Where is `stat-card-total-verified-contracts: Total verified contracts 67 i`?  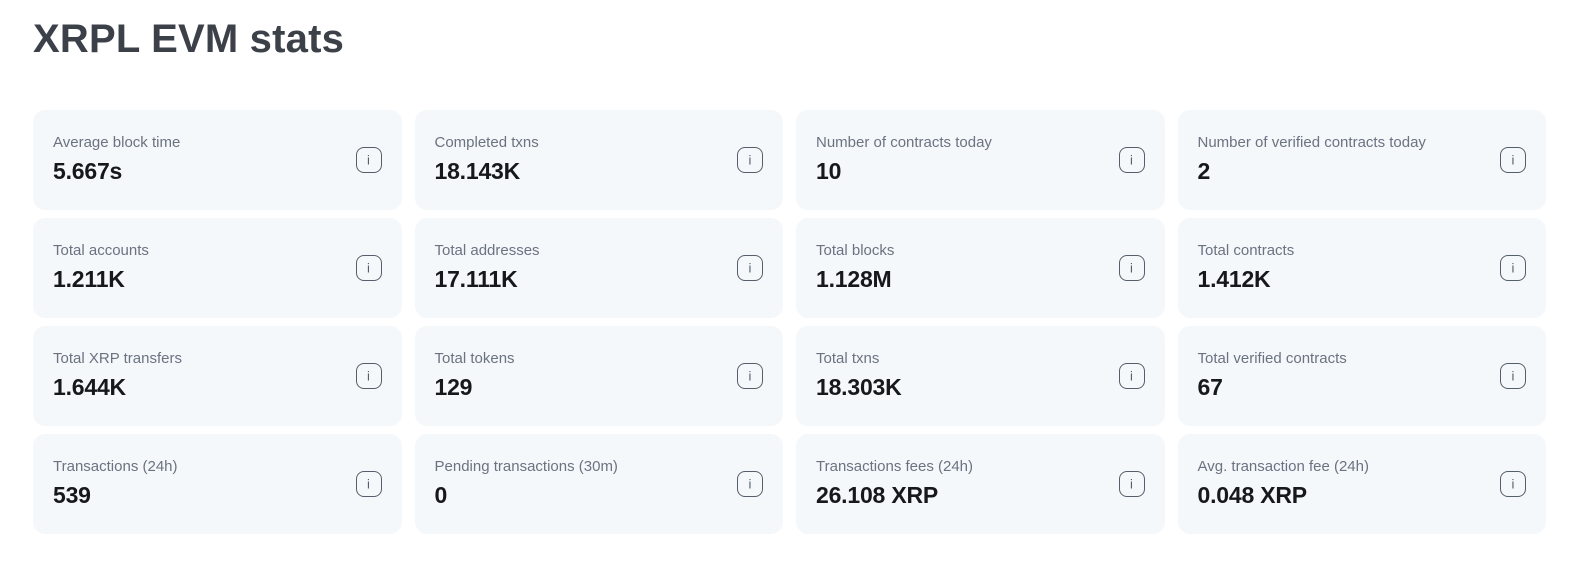
stat-card-total-verified-contracts: Total verified contracts 67 i is located at coordinates (1361, 376).